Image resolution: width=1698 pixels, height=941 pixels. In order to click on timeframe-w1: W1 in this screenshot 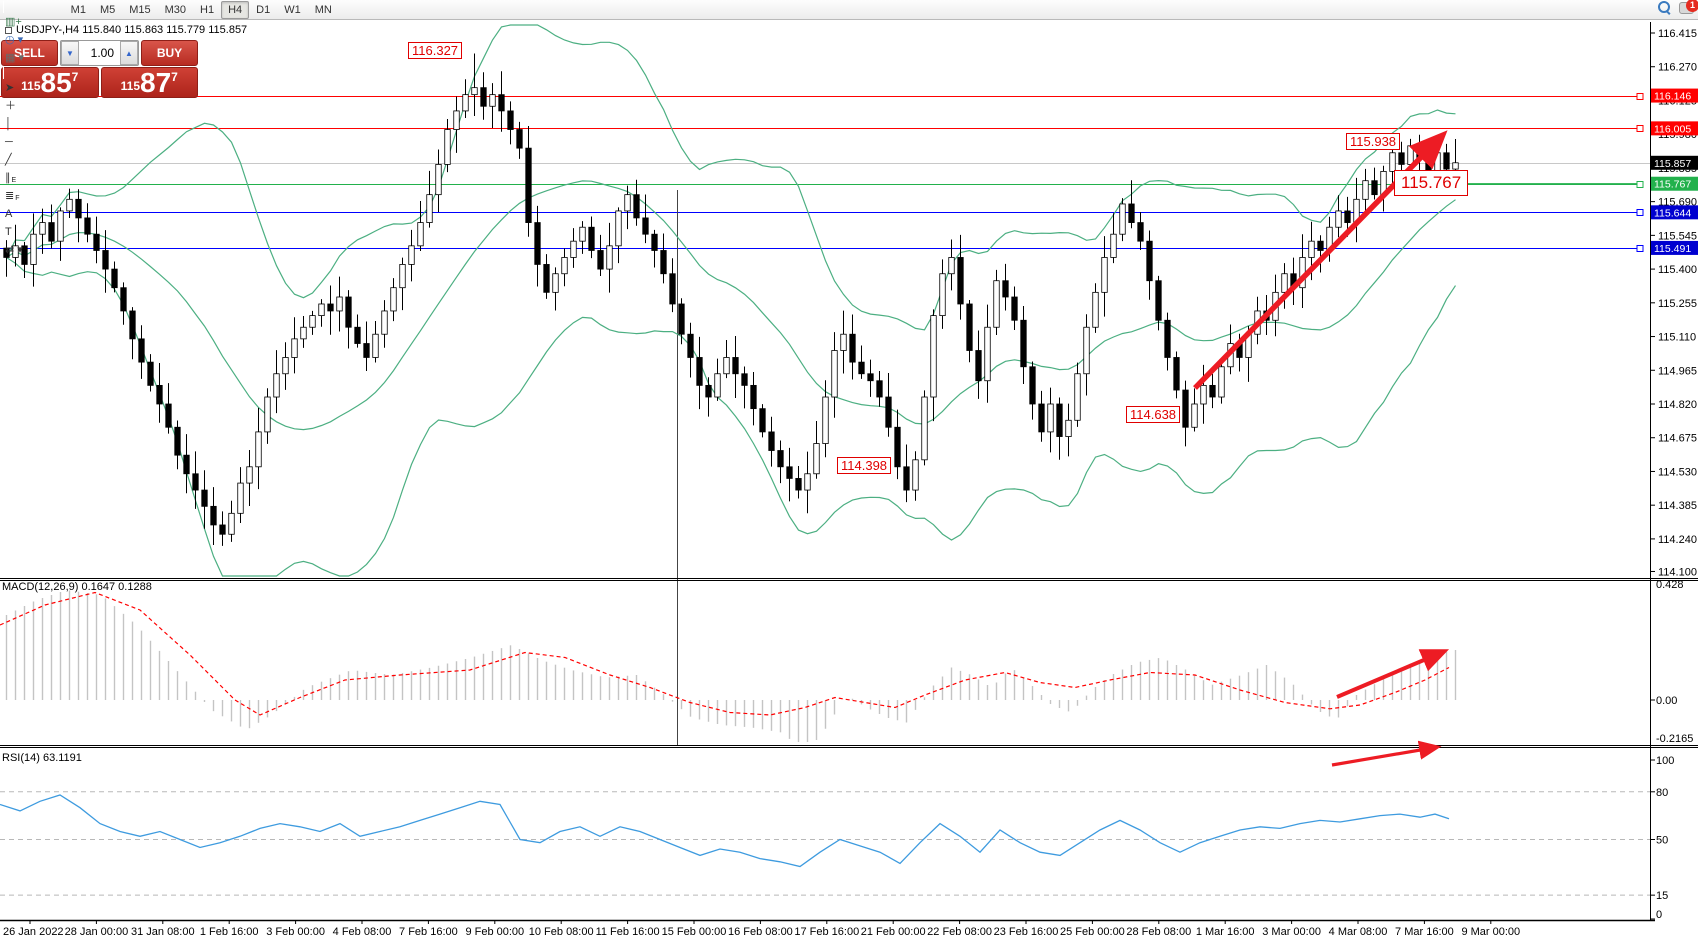, I will do `click(292, 9)`.